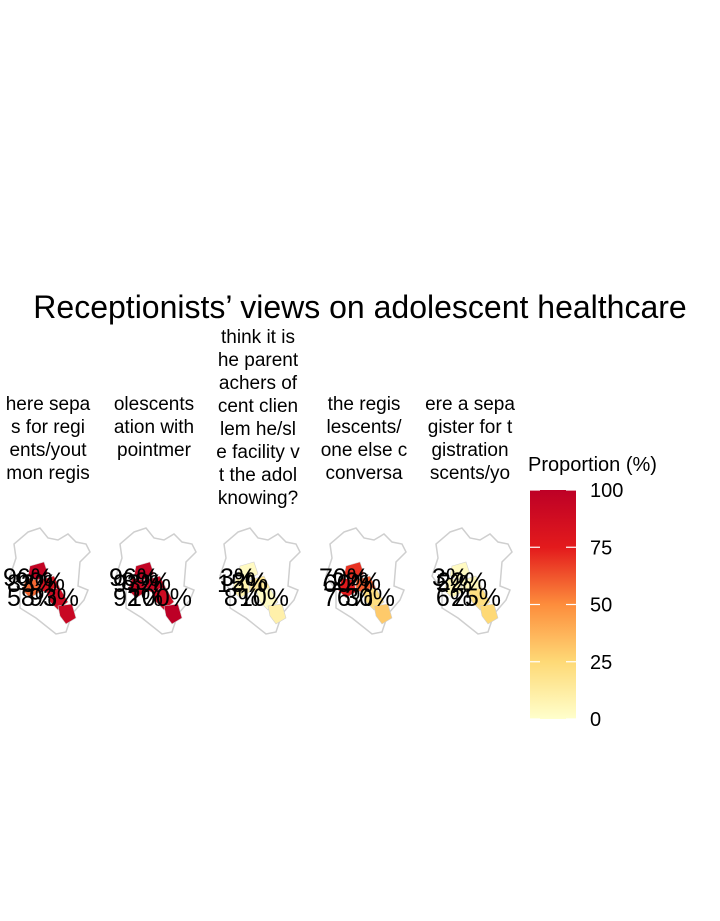 The image size is (720, 921). I want to click on value-label: 6%, so click(454, 598).